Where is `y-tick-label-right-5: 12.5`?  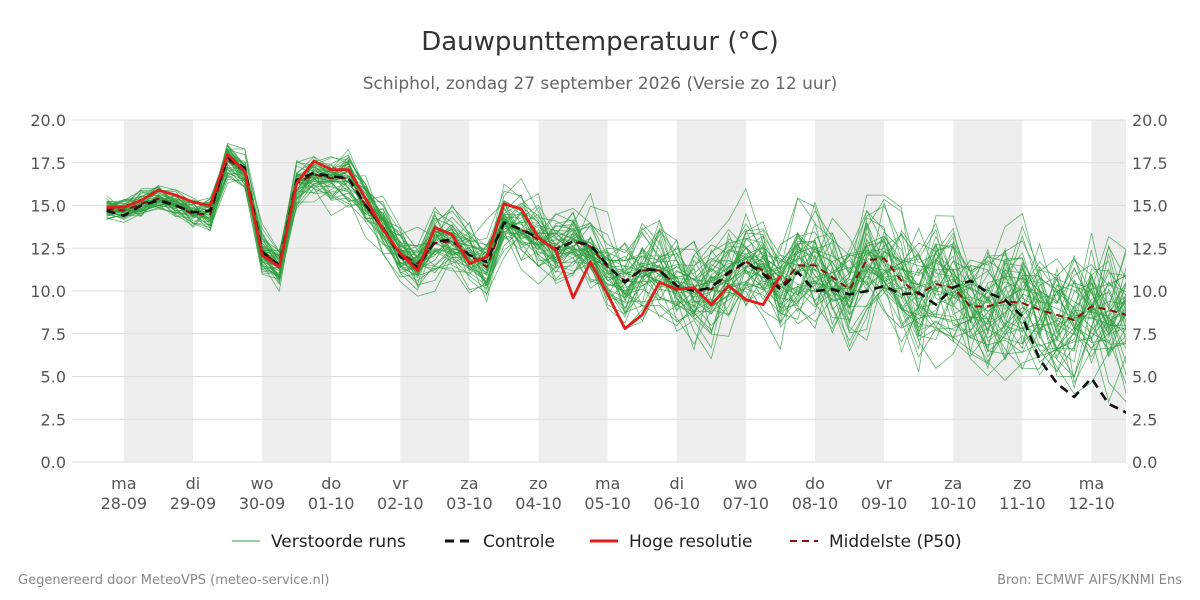 y-tick-label-right-5: 12.5 is located at coordinates (1150, 248).